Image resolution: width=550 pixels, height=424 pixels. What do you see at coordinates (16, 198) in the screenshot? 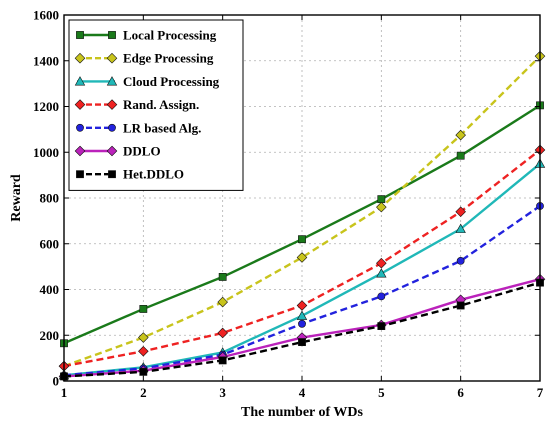
I see `y-axis-label: Reward` at bounding box center [16, 198].